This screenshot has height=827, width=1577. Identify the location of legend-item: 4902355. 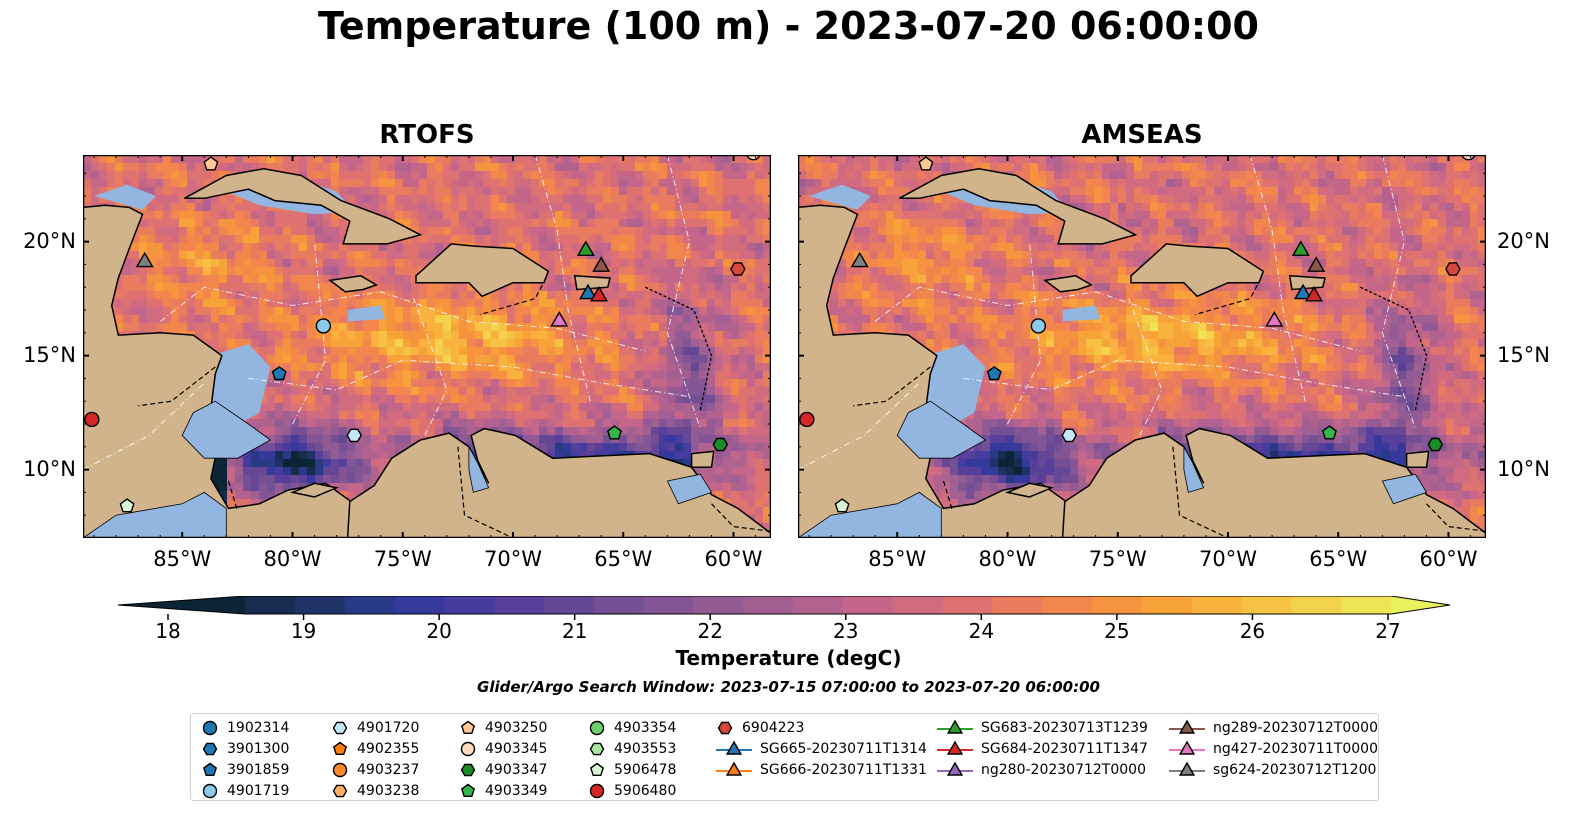
(375, 748).